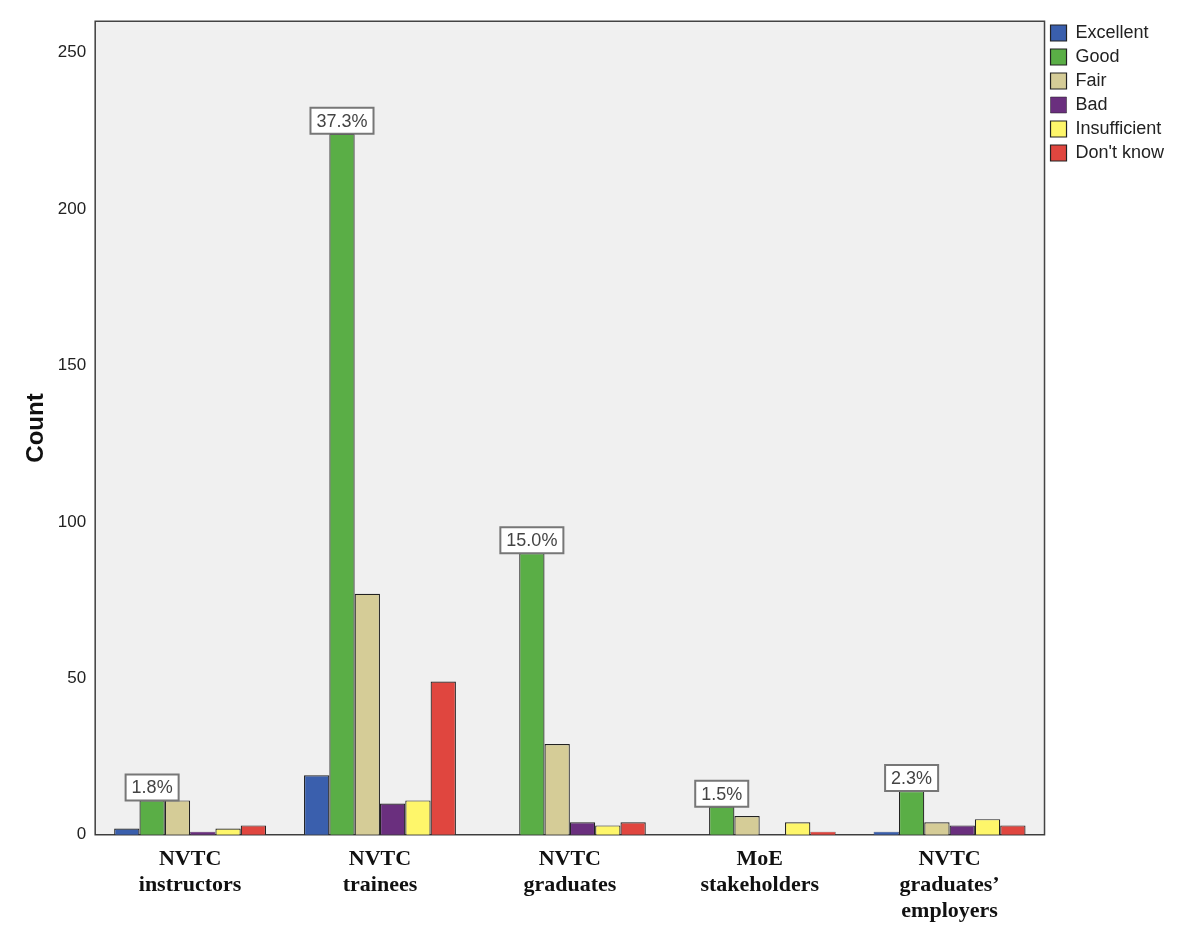 The width and height of the screenshot is (1194, 952). What do you see at coordinates (72, 365) in the screenshot?
I see `y-tick-label: 150` at bounding box center [72, 365].